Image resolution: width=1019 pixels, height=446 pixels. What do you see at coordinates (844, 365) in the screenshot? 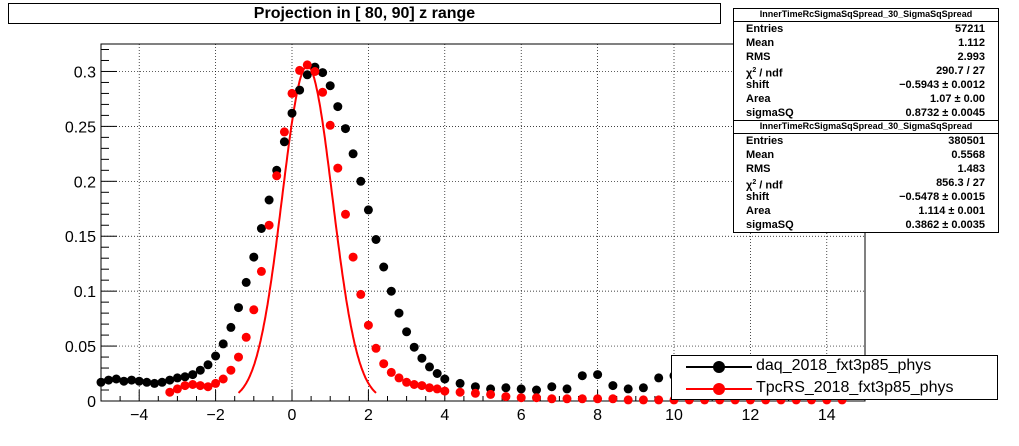
I see `legend-label: daq_2018_fxt3p85_phys` at bounding box center [844, 365].